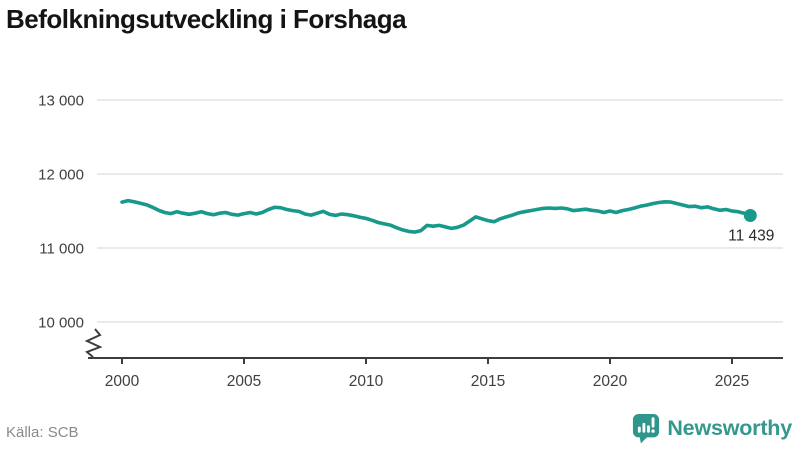 The height and width of the screenshot is (450, 800). I want to click on x-tick-label: 2010, so click(366, 381).